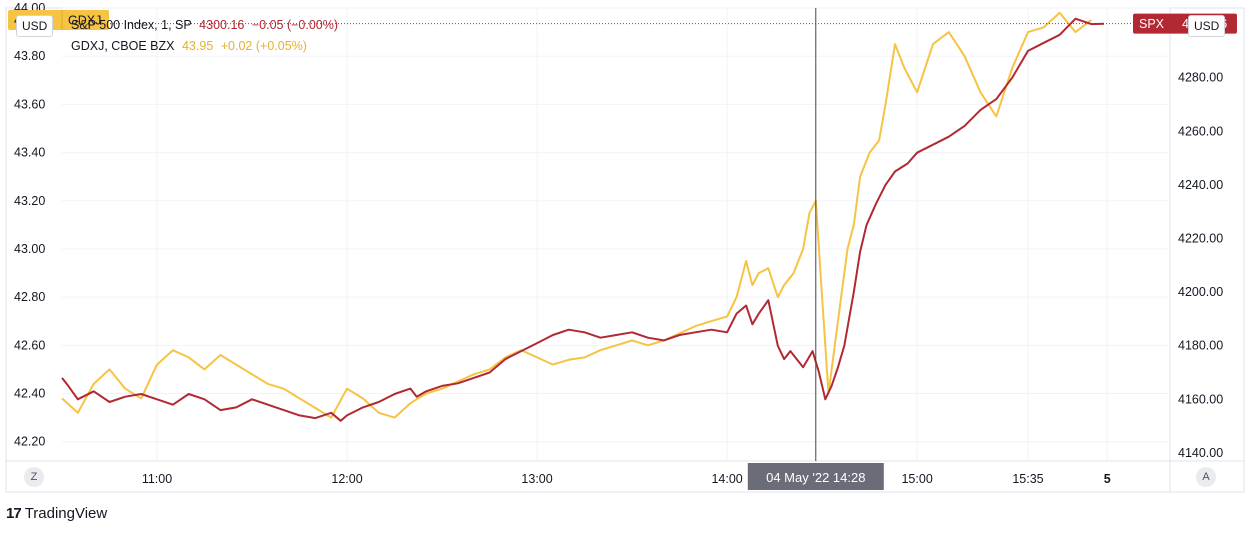  Describe the element at coordinates (1152, 24) in the screenshot. I see `spx-badge-label: SPX` at that location.